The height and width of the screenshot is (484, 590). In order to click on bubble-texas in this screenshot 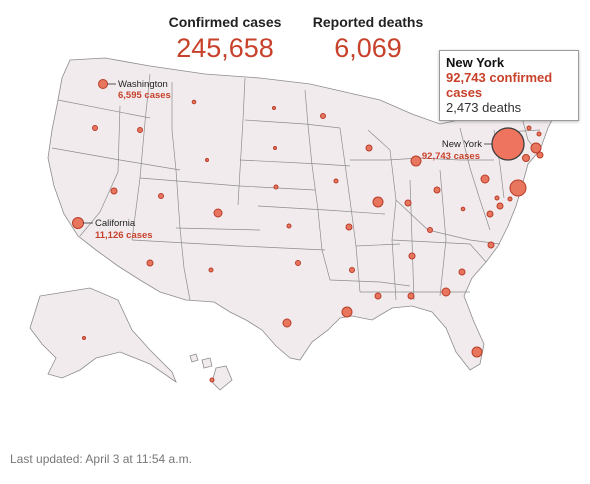, I will do `click(287, 323)`.